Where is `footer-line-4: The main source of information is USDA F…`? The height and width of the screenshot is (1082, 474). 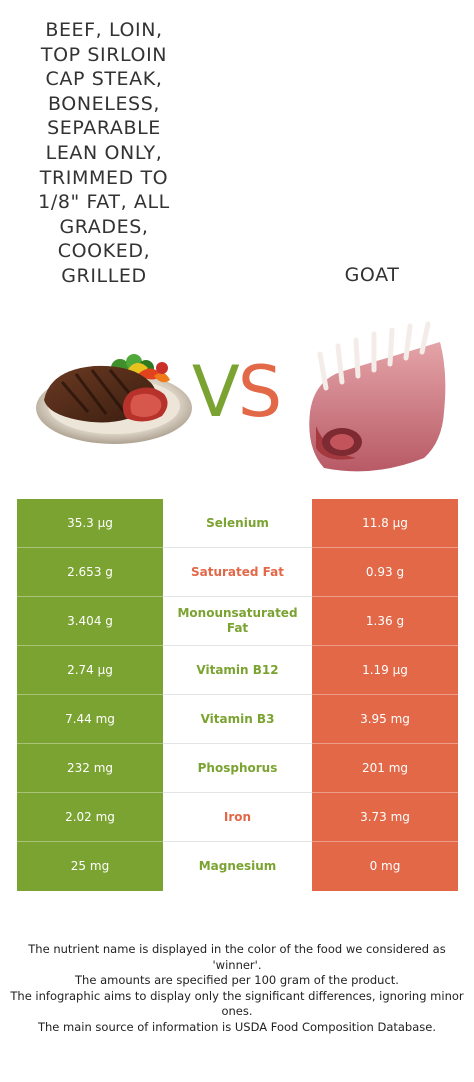 footer-line-4: The main source of information is USDA F… is located at coordinates (236, 1026).